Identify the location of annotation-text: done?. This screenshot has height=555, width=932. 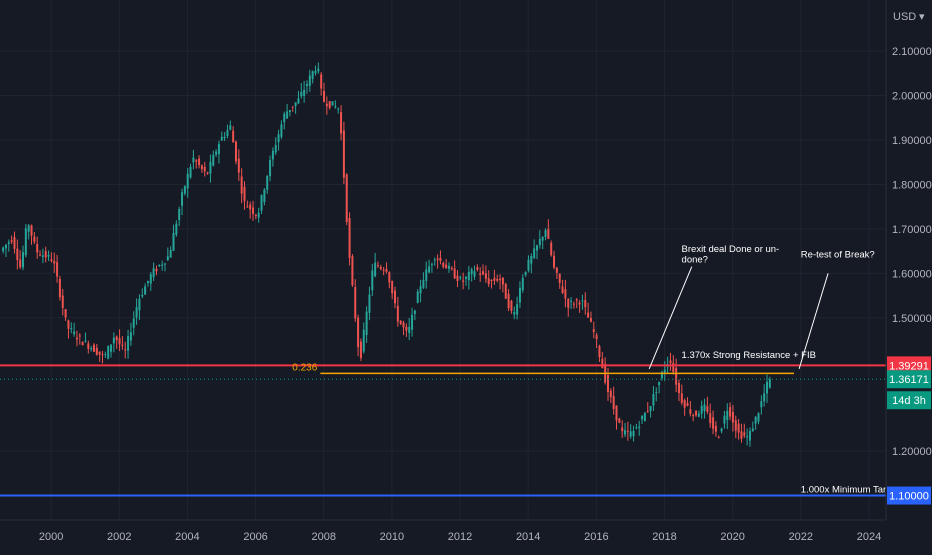
(695, 260).